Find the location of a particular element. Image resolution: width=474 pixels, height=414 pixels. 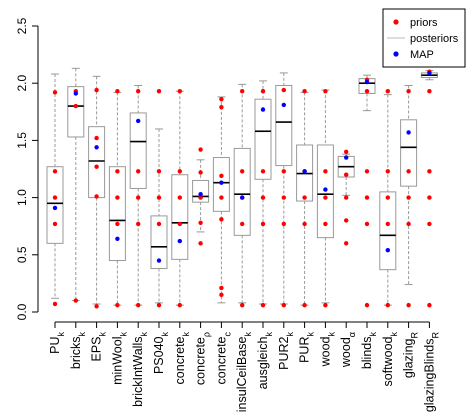

y-tick-label: 1.0 is located at coordinates (22, 197).